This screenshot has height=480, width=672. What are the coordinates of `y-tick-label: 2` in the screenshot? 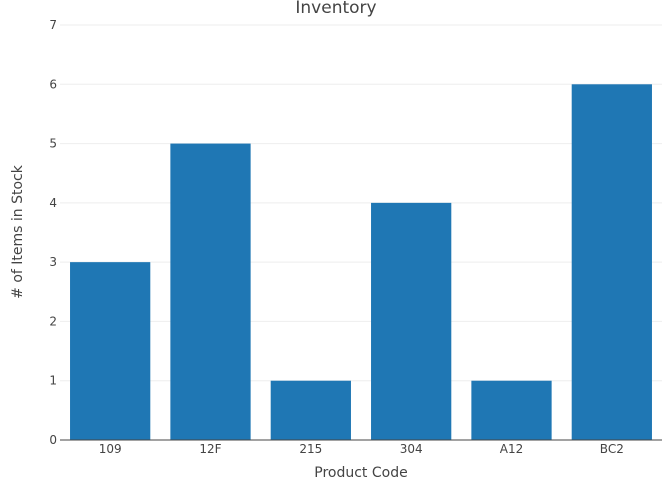 It's located at (53, 321).